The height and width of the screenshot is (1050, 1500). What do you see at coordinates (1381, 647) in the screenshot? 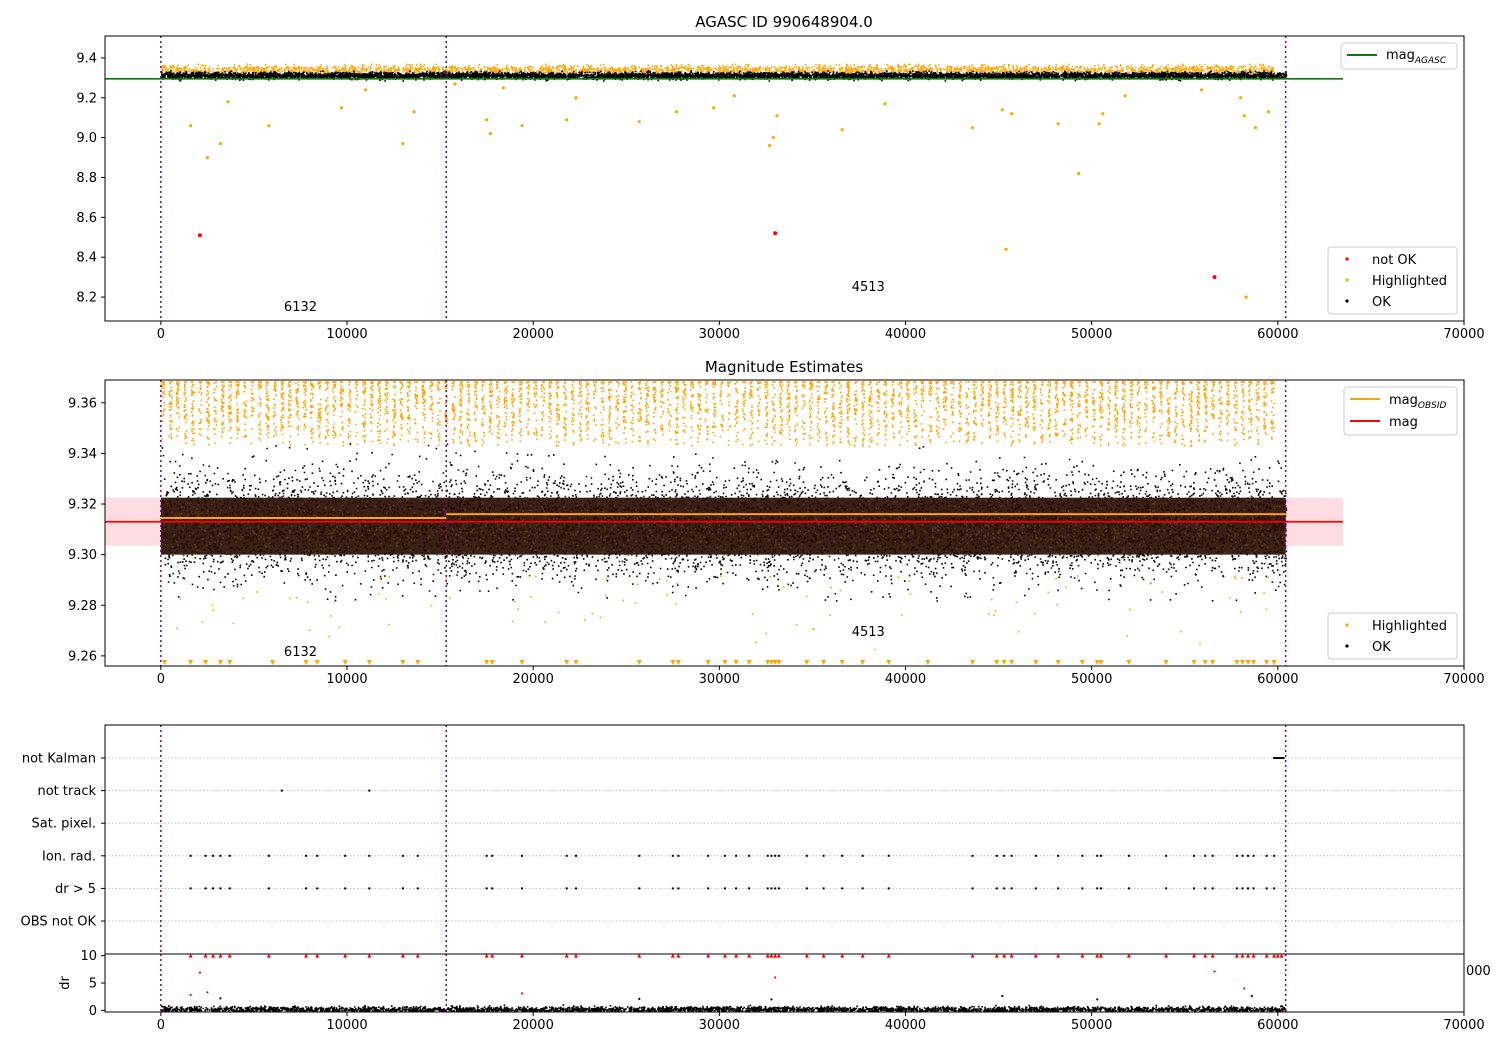
I see `legend-ok-2: OK` at bounding box center [1381, 647].